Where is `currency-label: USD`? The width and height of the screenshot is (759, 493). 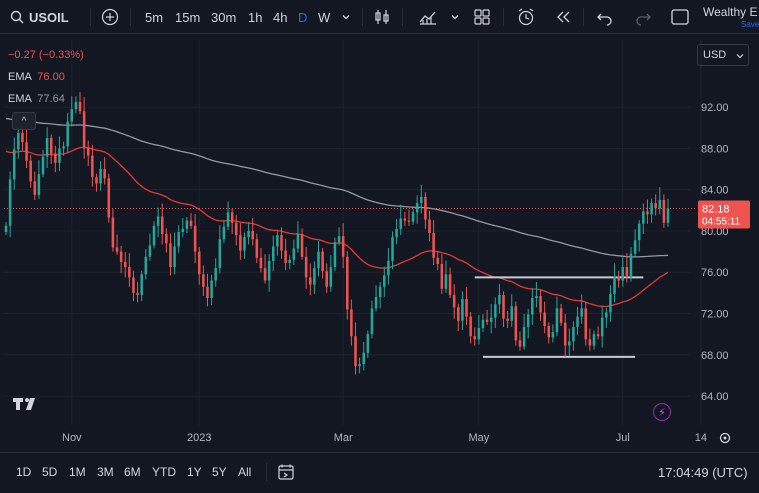 currency-label: USD is located at coordinates (715, 55).